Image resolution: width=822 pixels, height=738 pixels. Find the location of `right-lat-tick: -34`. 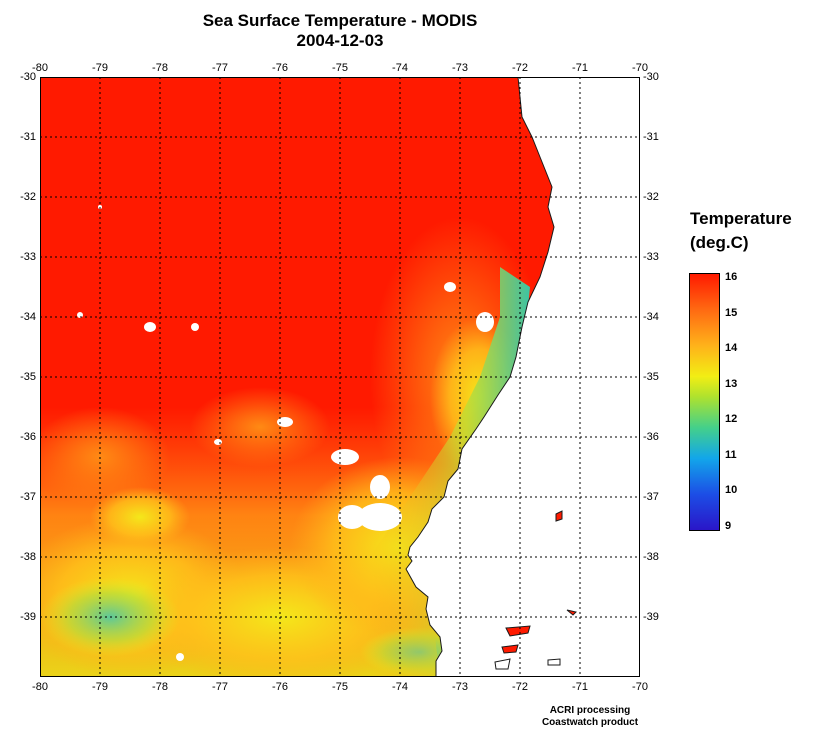

right-lat-tick: -34 is located at coordinates (651, 317).